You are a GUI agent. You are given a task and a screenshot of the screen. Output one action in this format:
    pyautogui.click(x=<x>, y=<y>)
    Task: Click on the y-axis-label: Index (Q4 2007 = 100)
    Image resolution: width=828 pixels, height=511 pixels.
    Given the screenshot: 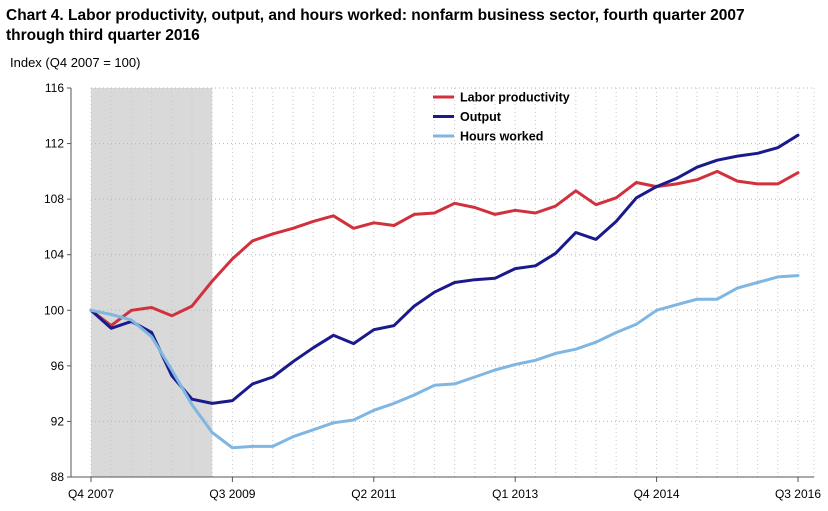 What is the action you would take?
    pyautogui.click(x=75, y=62)
    